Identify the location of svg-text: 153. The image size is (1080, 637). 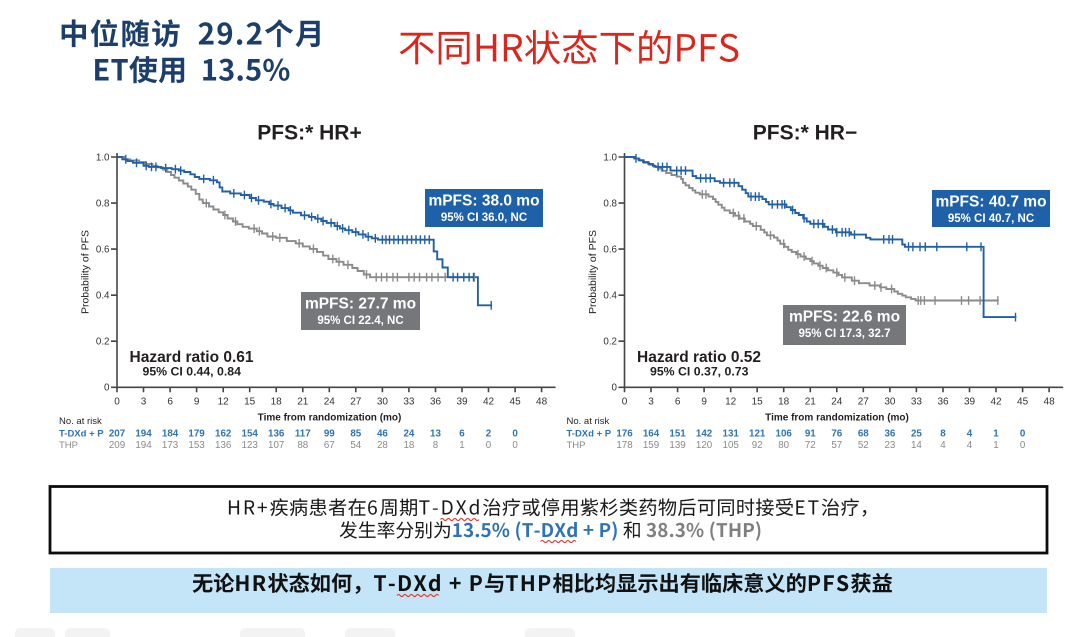
(196, 445).